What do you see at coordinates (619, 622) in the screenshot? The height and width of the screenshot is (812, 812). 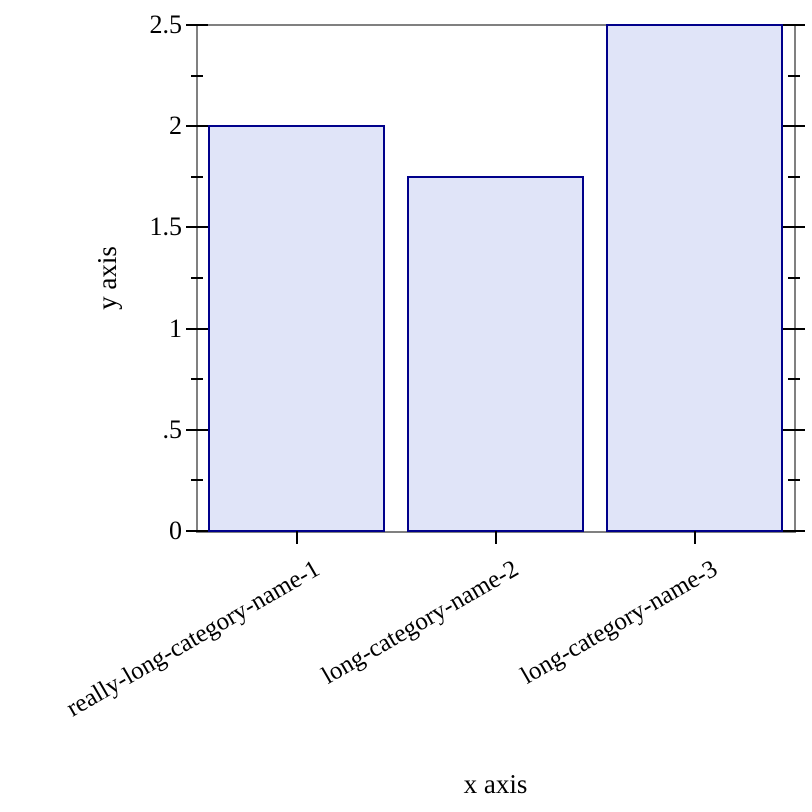 I see `x-category-label: long-category-name-3` at bounding box center [619, 622].